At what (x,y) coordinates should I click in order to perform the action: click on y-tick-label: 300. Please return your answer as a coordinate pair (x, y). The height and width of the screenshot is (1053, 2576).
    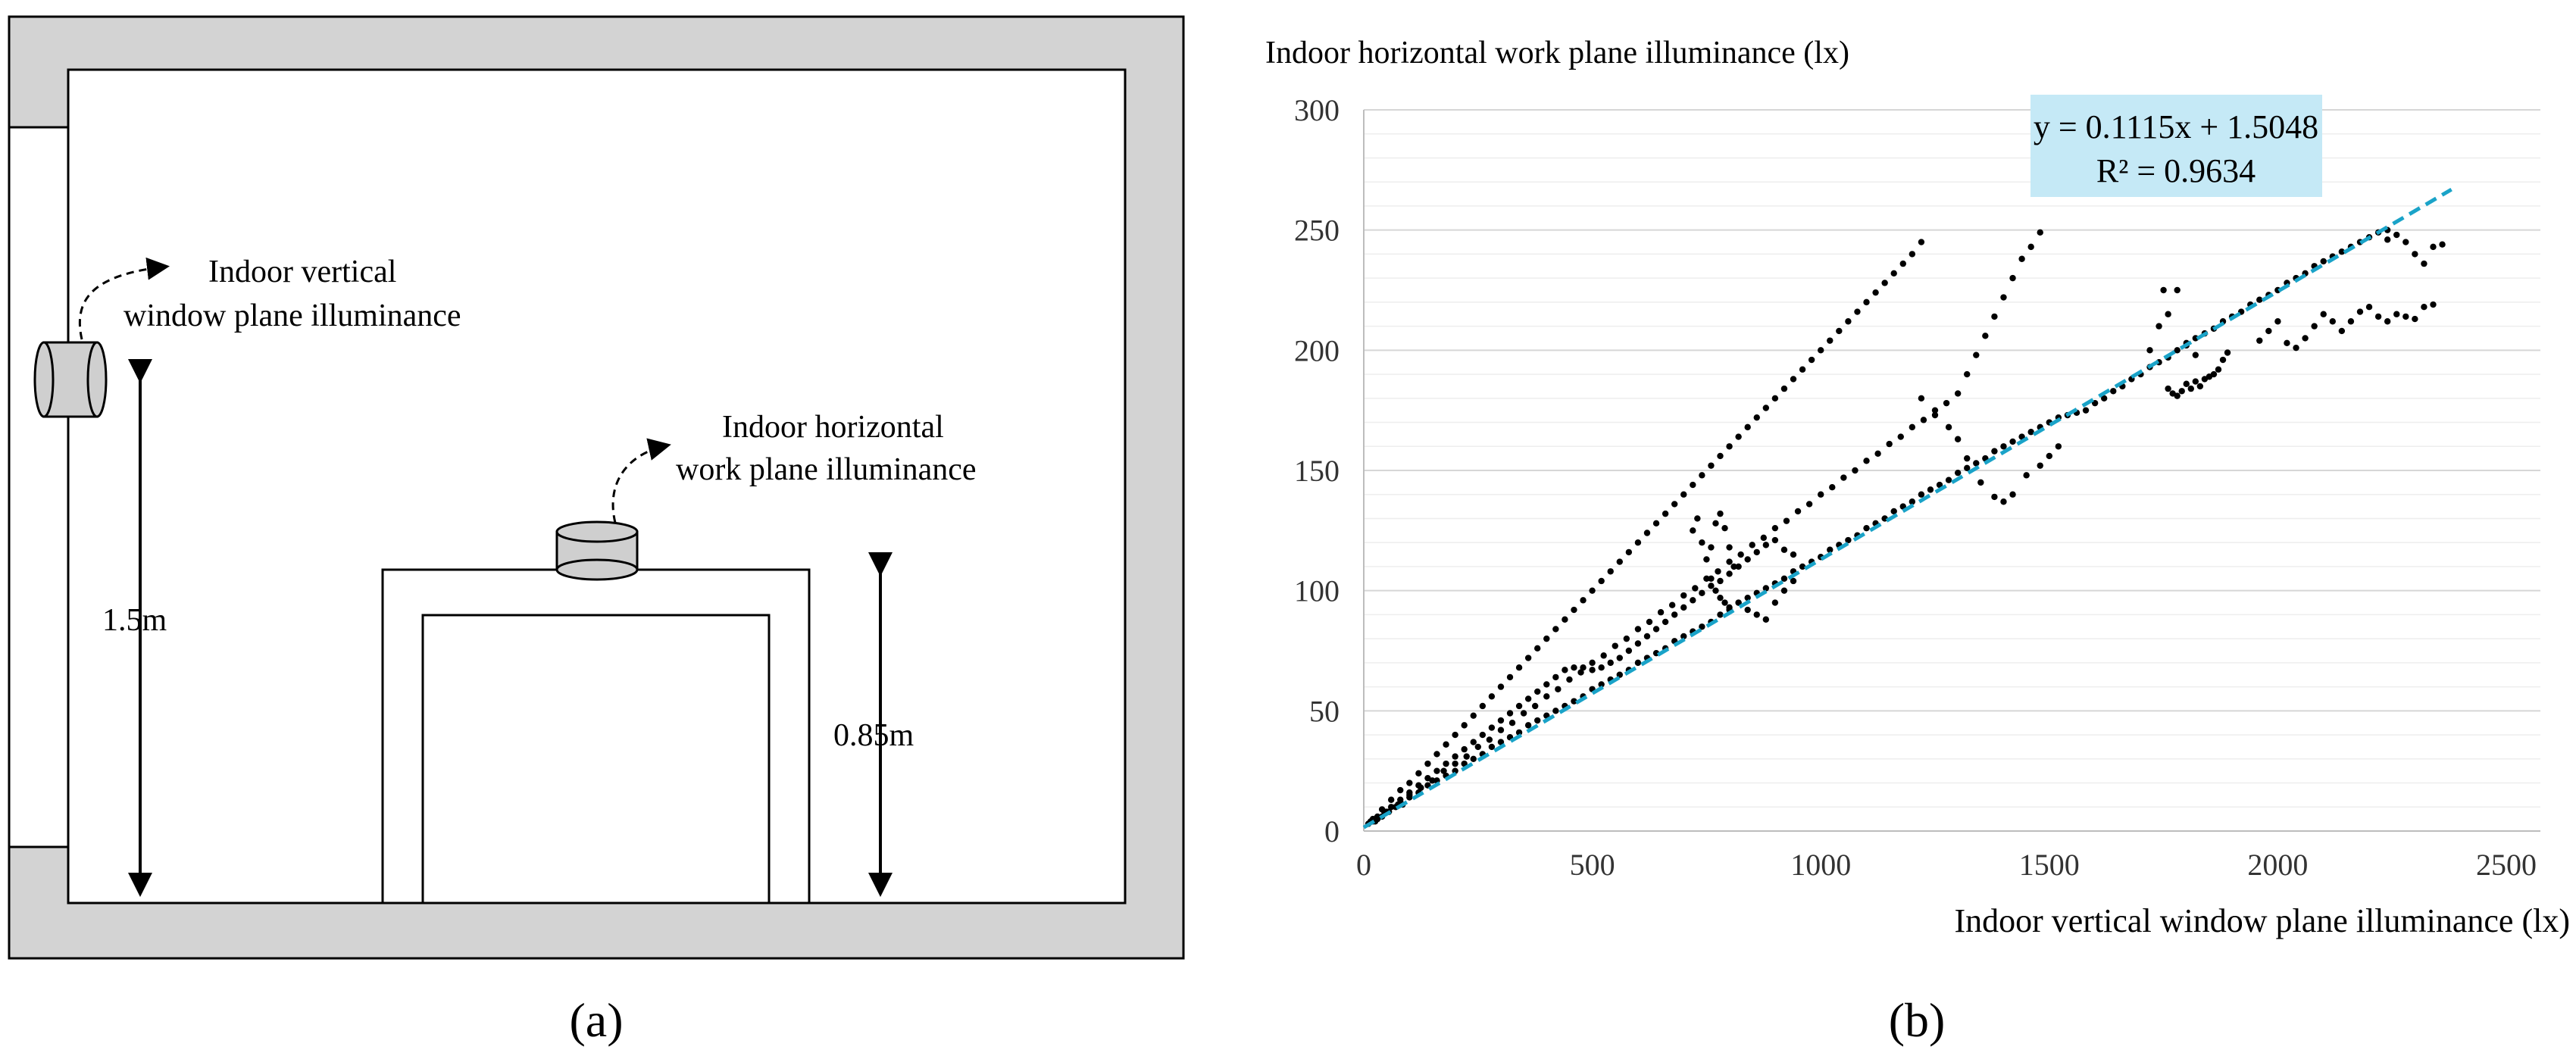
    Looking at the image, I should click on (1317, 110).